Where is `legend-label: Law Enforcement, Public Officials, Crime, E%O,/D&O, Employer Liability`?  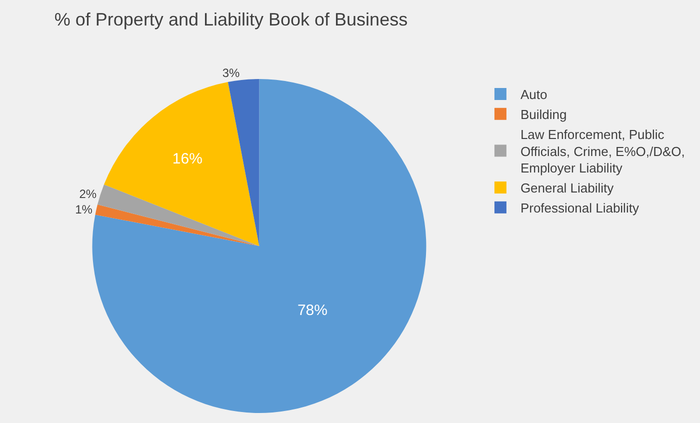
legend-label: Law Enforcement, Public Officials, Crime, E%O,/D&O, Employer Liability is located at coordinates (602, 151).